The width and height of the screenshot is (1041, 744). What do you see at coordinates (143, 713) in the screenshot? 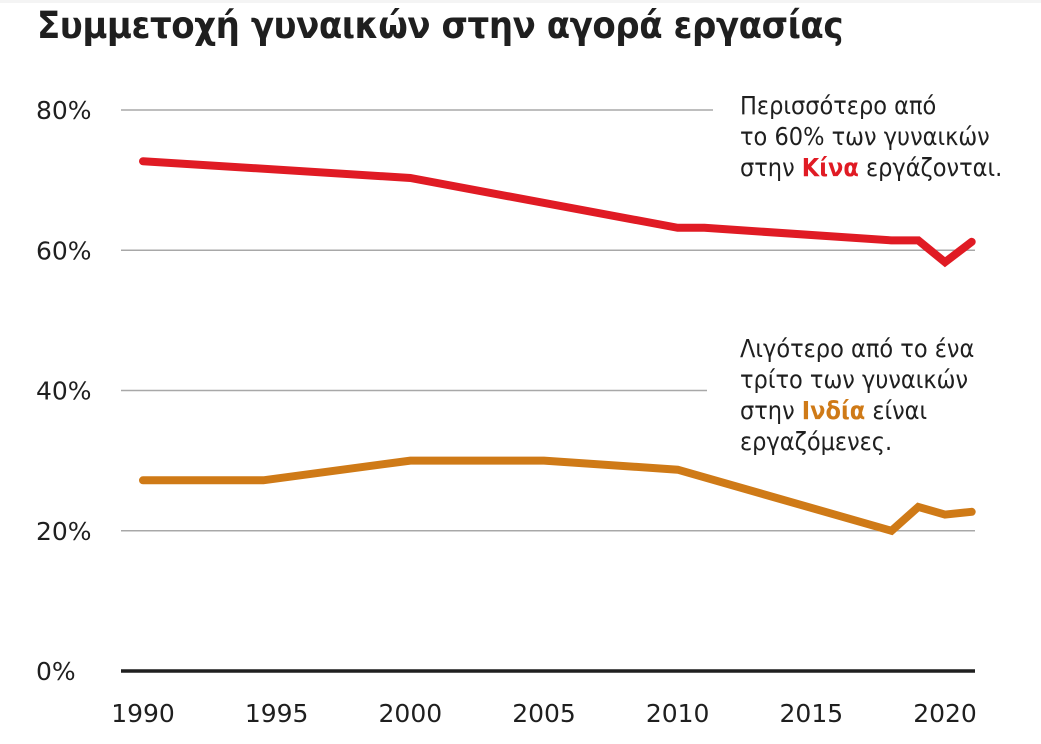
I see `x-tick-label: 1990` at bounding box center [143, 713].